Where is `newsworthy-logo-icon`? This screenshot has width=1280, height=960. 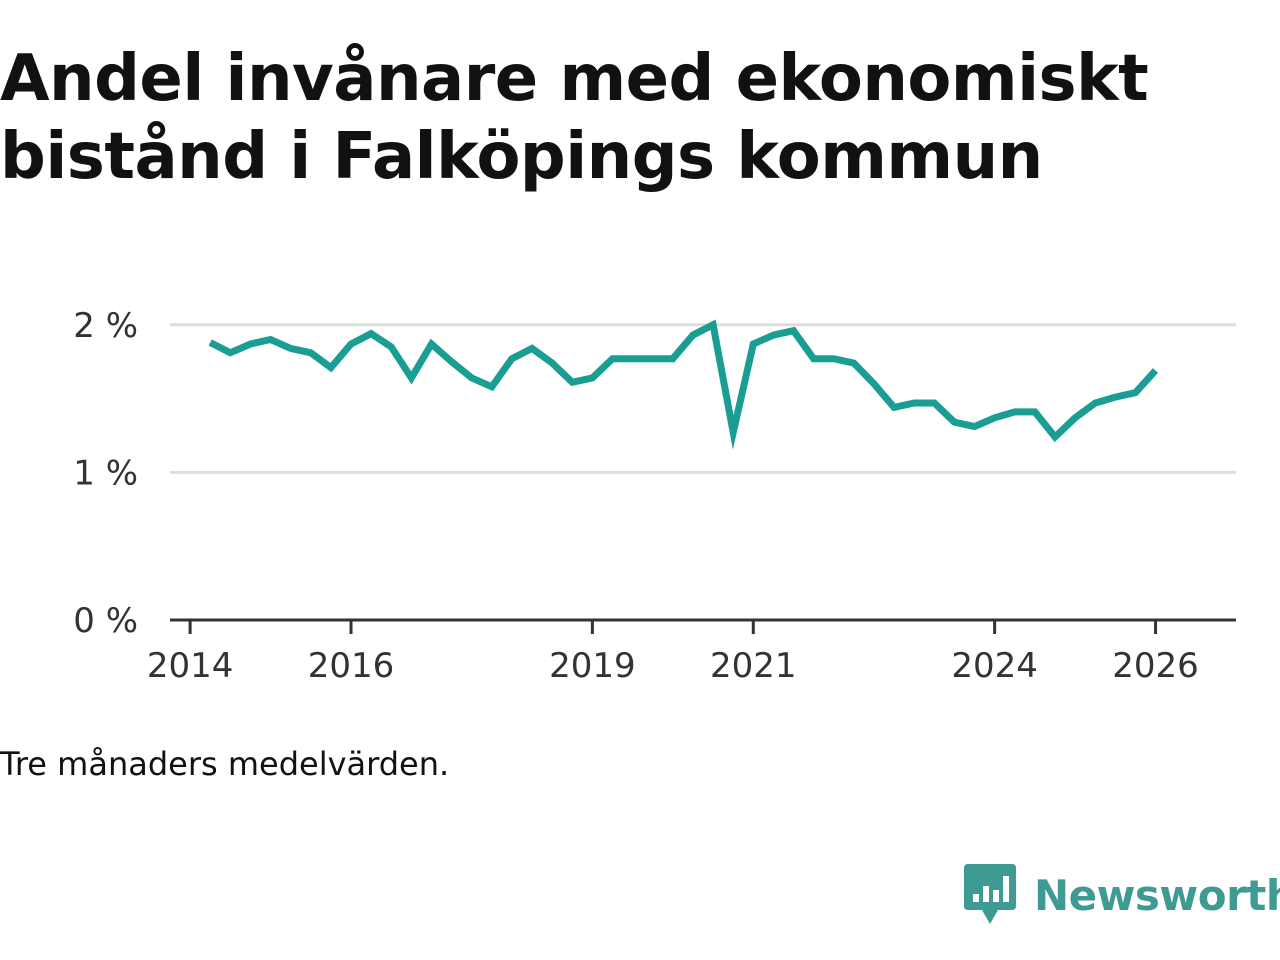
newsworthy-logo-icon is located at coordinates (990, 894).